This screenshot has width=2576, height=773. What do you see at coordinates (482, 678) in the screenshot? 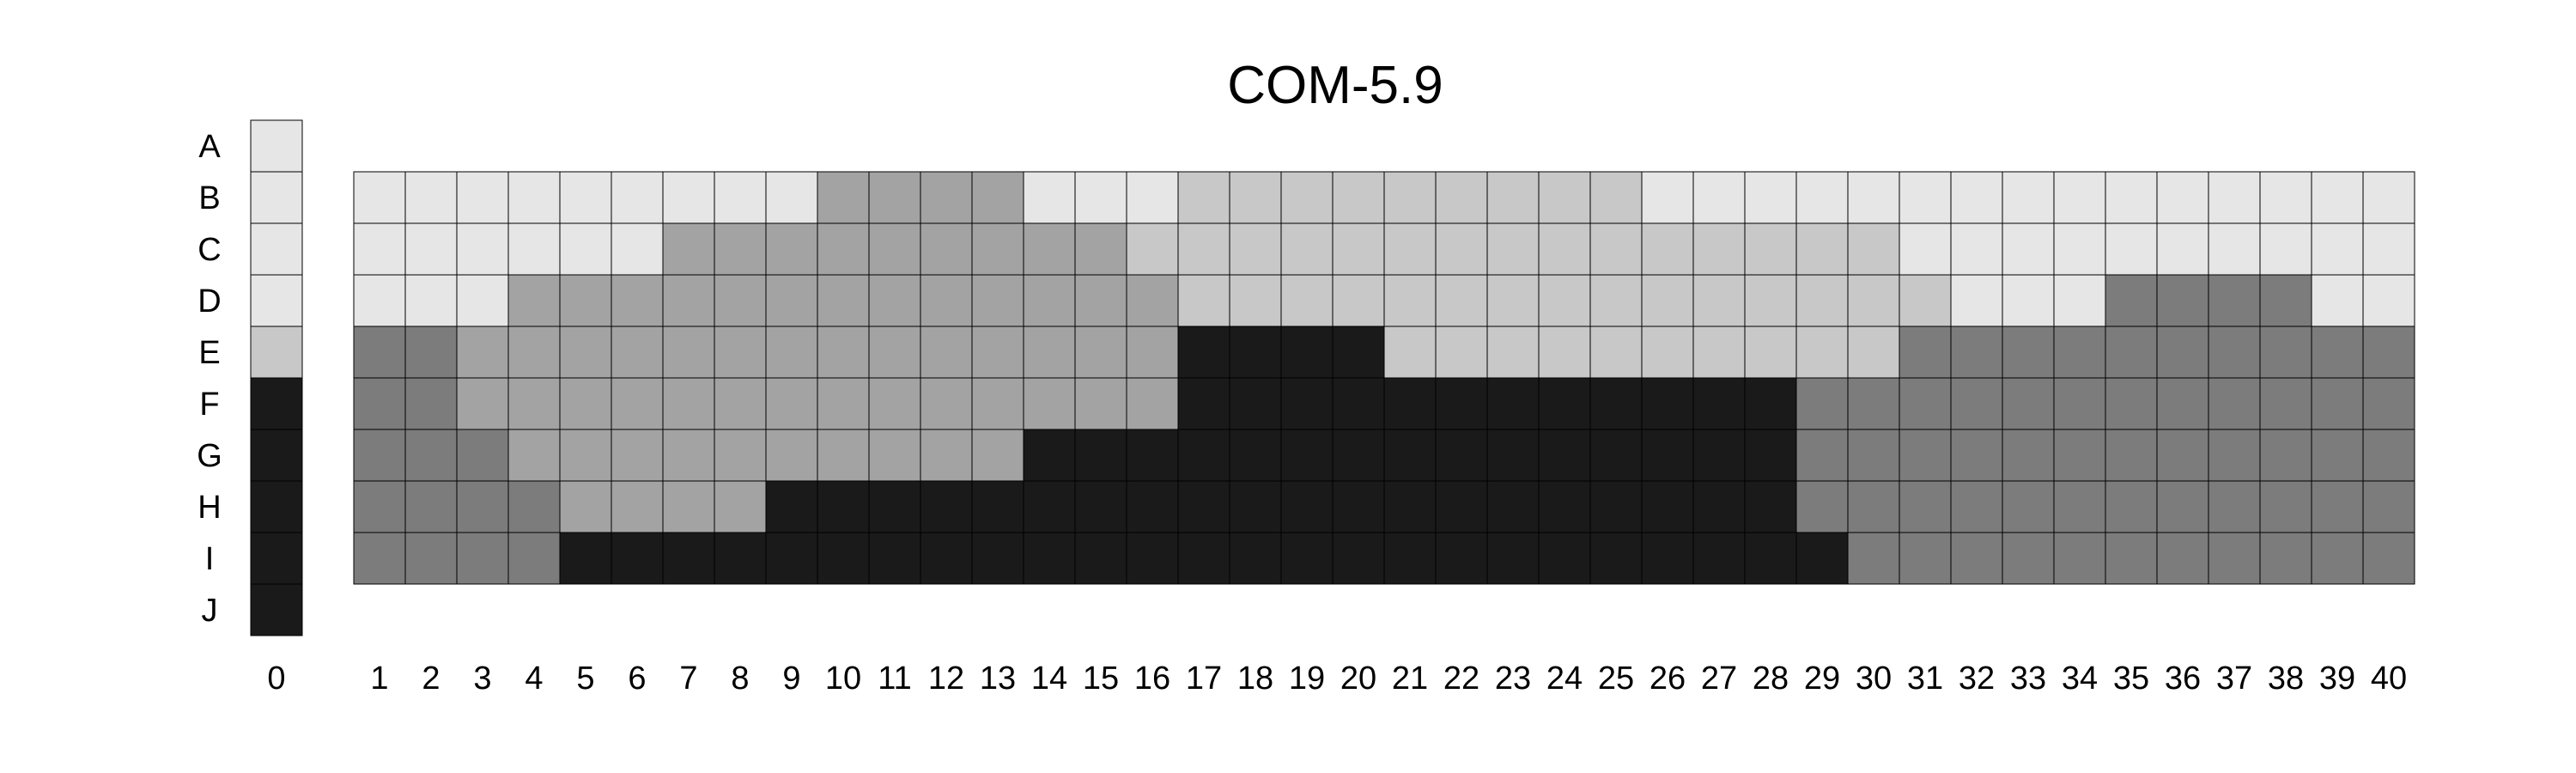
I see `x-tick-label-3: 3` at bounding box center [482, 678].